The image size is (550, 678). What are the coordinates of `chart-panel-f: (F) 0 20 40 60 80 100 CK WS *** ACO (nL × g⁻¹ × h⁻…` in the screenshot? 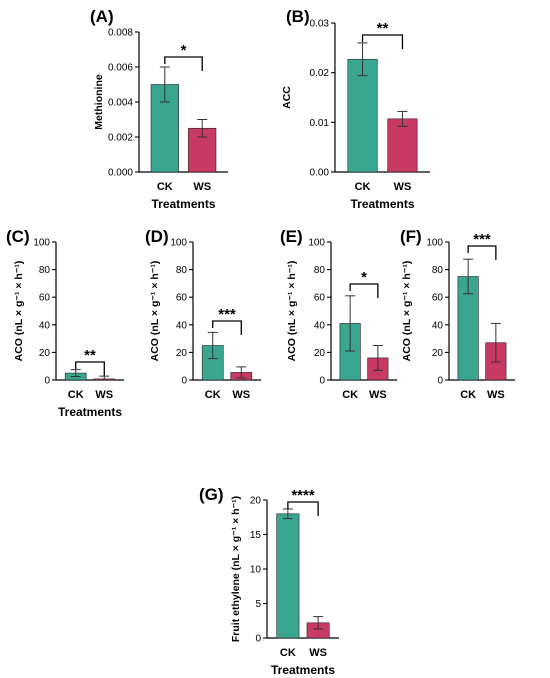 It's located at (457, 314).